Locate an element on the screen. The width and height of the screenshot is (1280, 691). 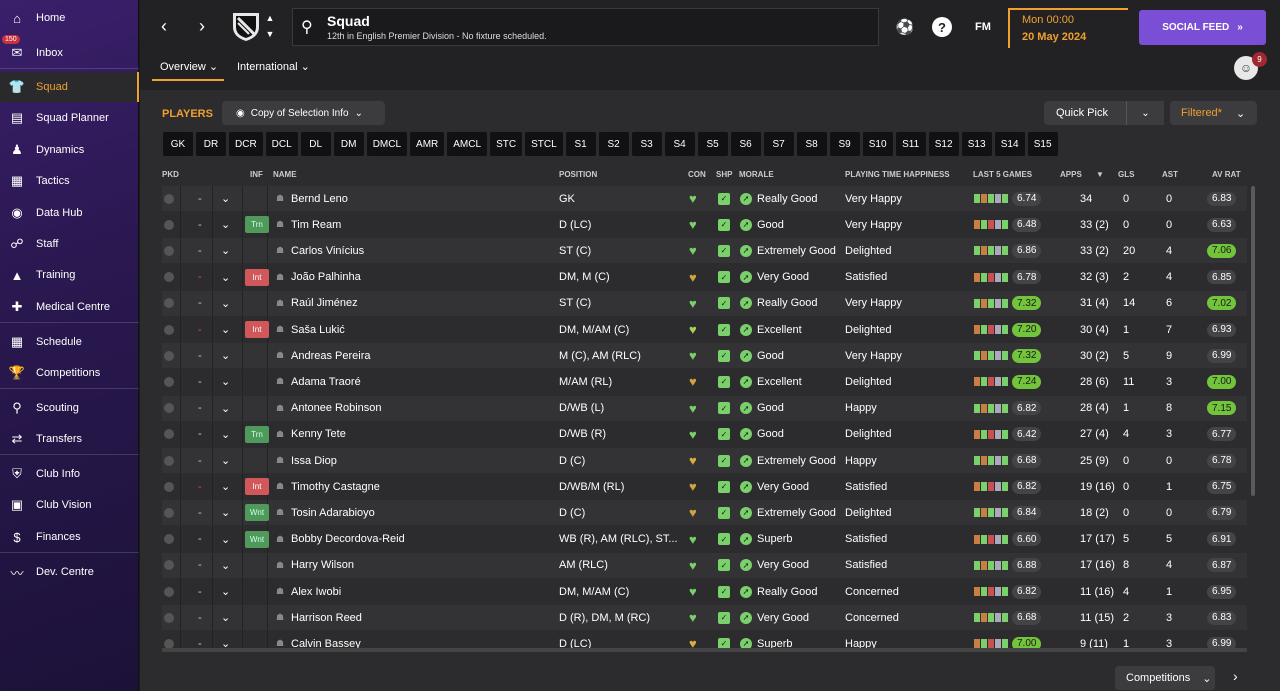
sidebar-item-staff: ☍ Staff is located at coordinates (69, 244).